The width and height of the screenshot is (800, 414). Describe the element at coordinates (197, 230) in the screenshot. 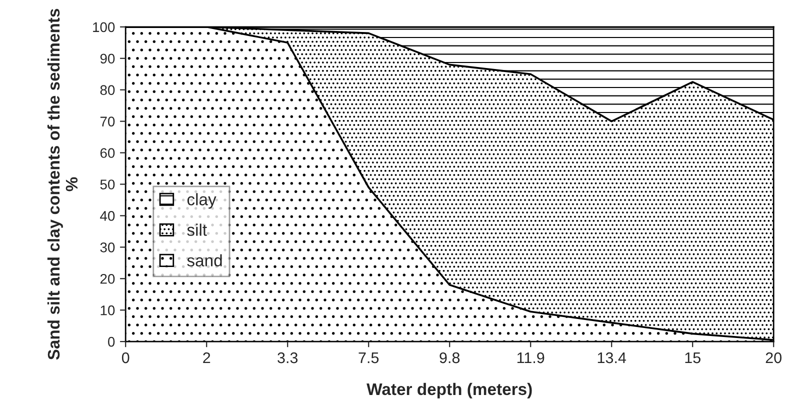

I see `legend-label: silt` at that location.